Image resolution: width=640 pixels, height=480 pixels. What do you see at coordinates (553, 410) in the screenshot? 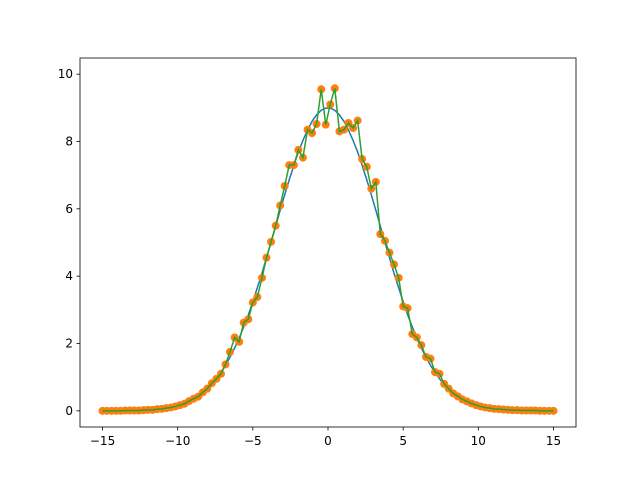
I see `data-point` at bounding box center [553, 410].